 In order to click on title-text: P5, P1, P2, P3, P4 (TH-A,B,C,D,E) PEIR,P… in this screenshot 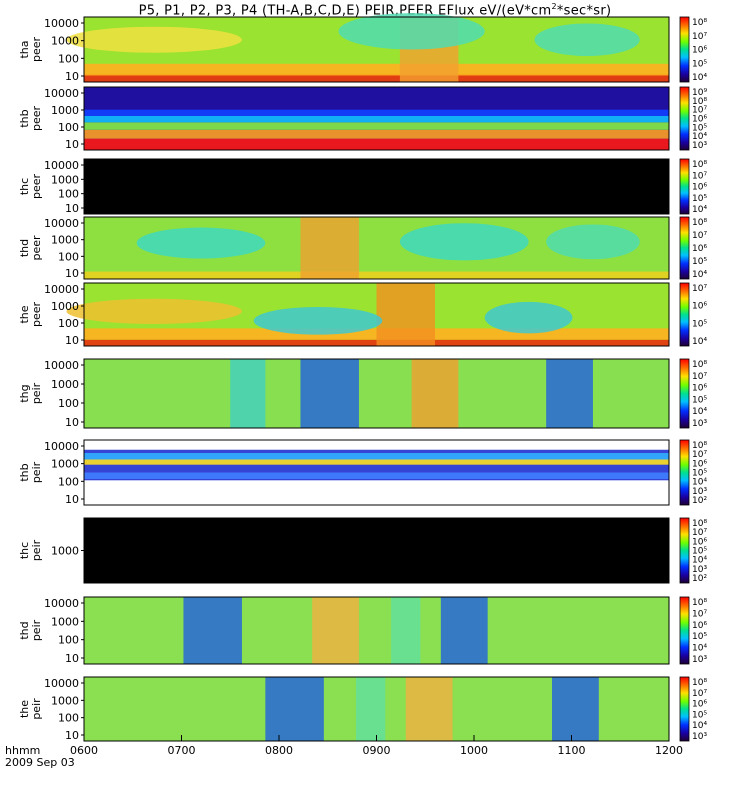, I will do `click(345, 11)`.